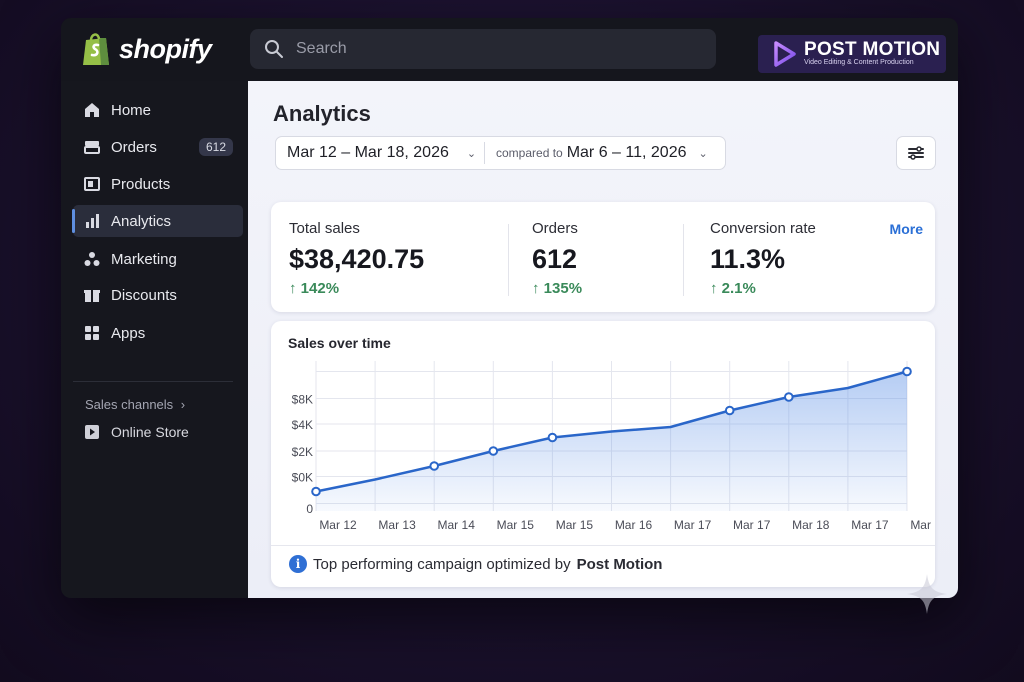 This screenshot has height=682, width=1024. I want to click on y-tick-label: $4K, so click(302, 425).